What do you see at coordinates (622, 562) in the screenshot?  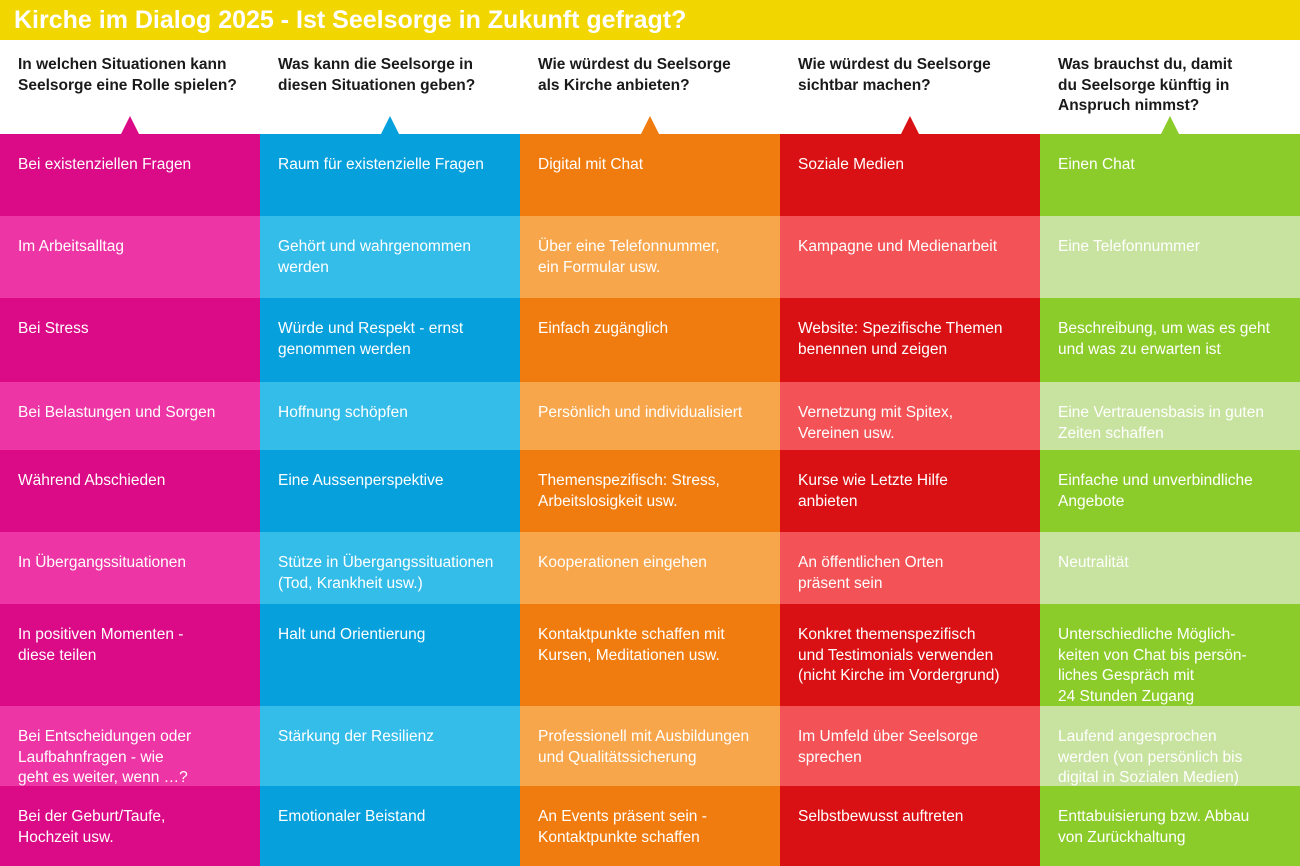 I see `cell-text: Kooperationen eingehen` at bounding box center [622, 562].